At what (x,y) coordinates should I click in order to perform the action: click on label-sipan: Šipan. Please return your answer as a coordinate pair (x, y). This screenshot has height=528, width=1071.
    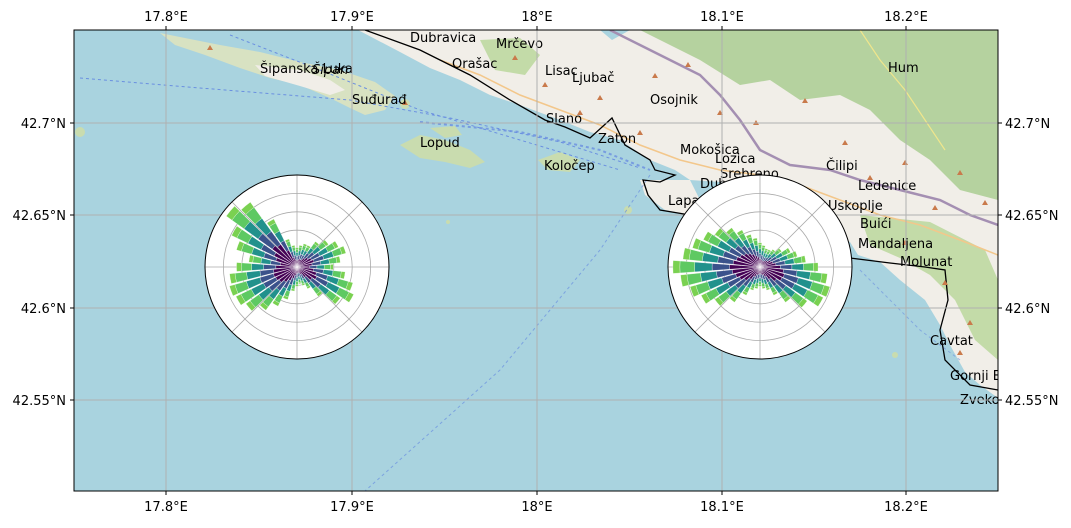
    Looking at the image, I should click on (330, 70).